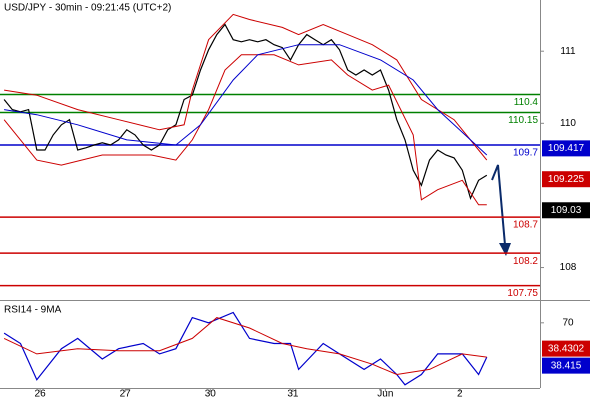 The image size is (590, 400). What do you see at coordinates (501, 210) in the screenshot?
I see `forecast-arrow` at bounding box center [501, 210].